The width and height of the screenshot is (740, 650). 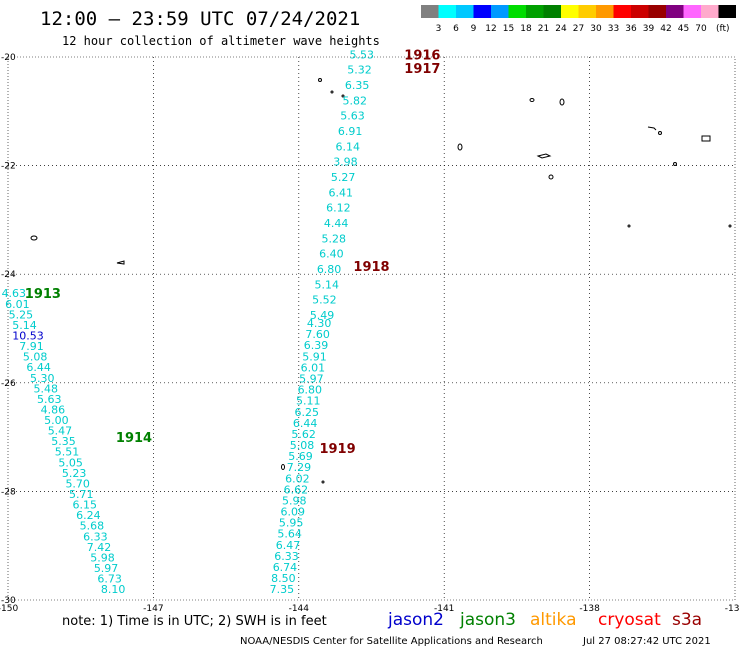 I want to click on mission-s3a: s3a, so click(x=687, y=620).